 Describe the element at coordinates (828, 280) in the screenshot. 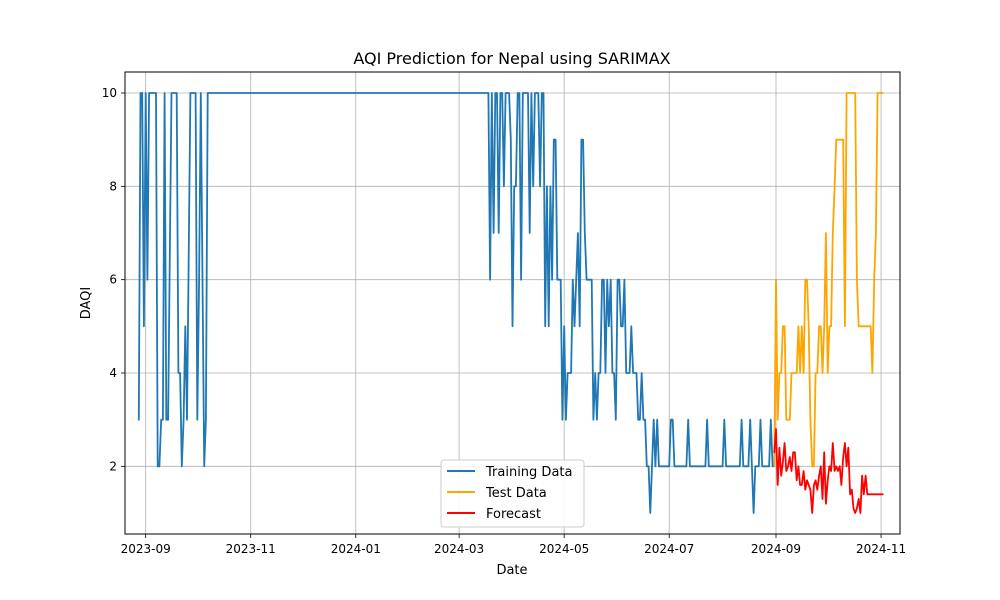

I see `series-line-test` at that location.